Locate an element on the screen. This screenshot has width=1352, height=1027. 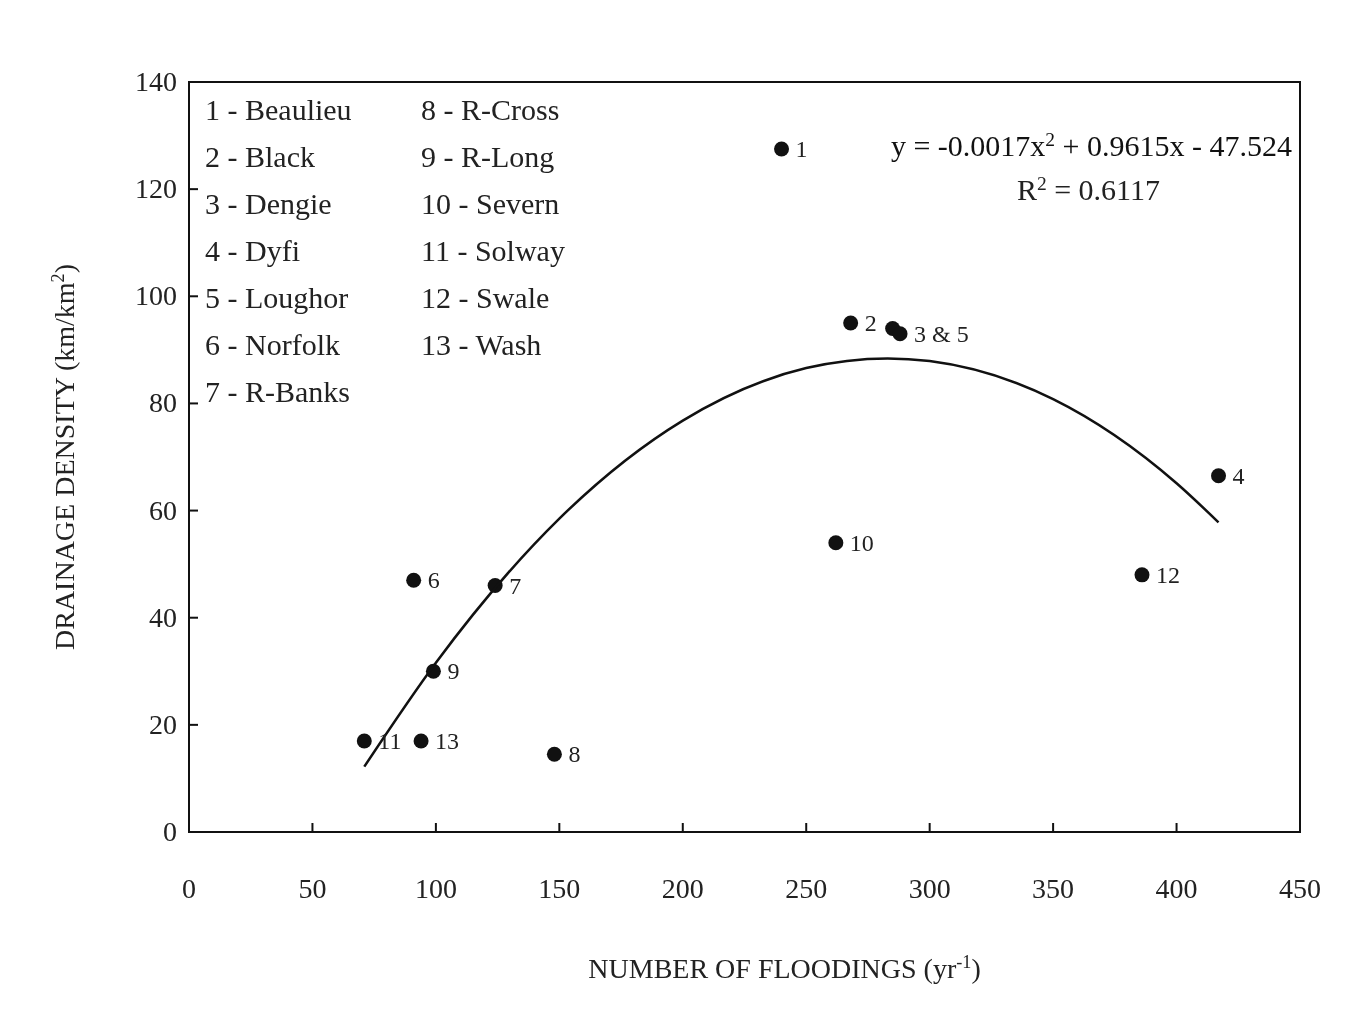
annotation: 4 is located at coordinates (1238, 475).